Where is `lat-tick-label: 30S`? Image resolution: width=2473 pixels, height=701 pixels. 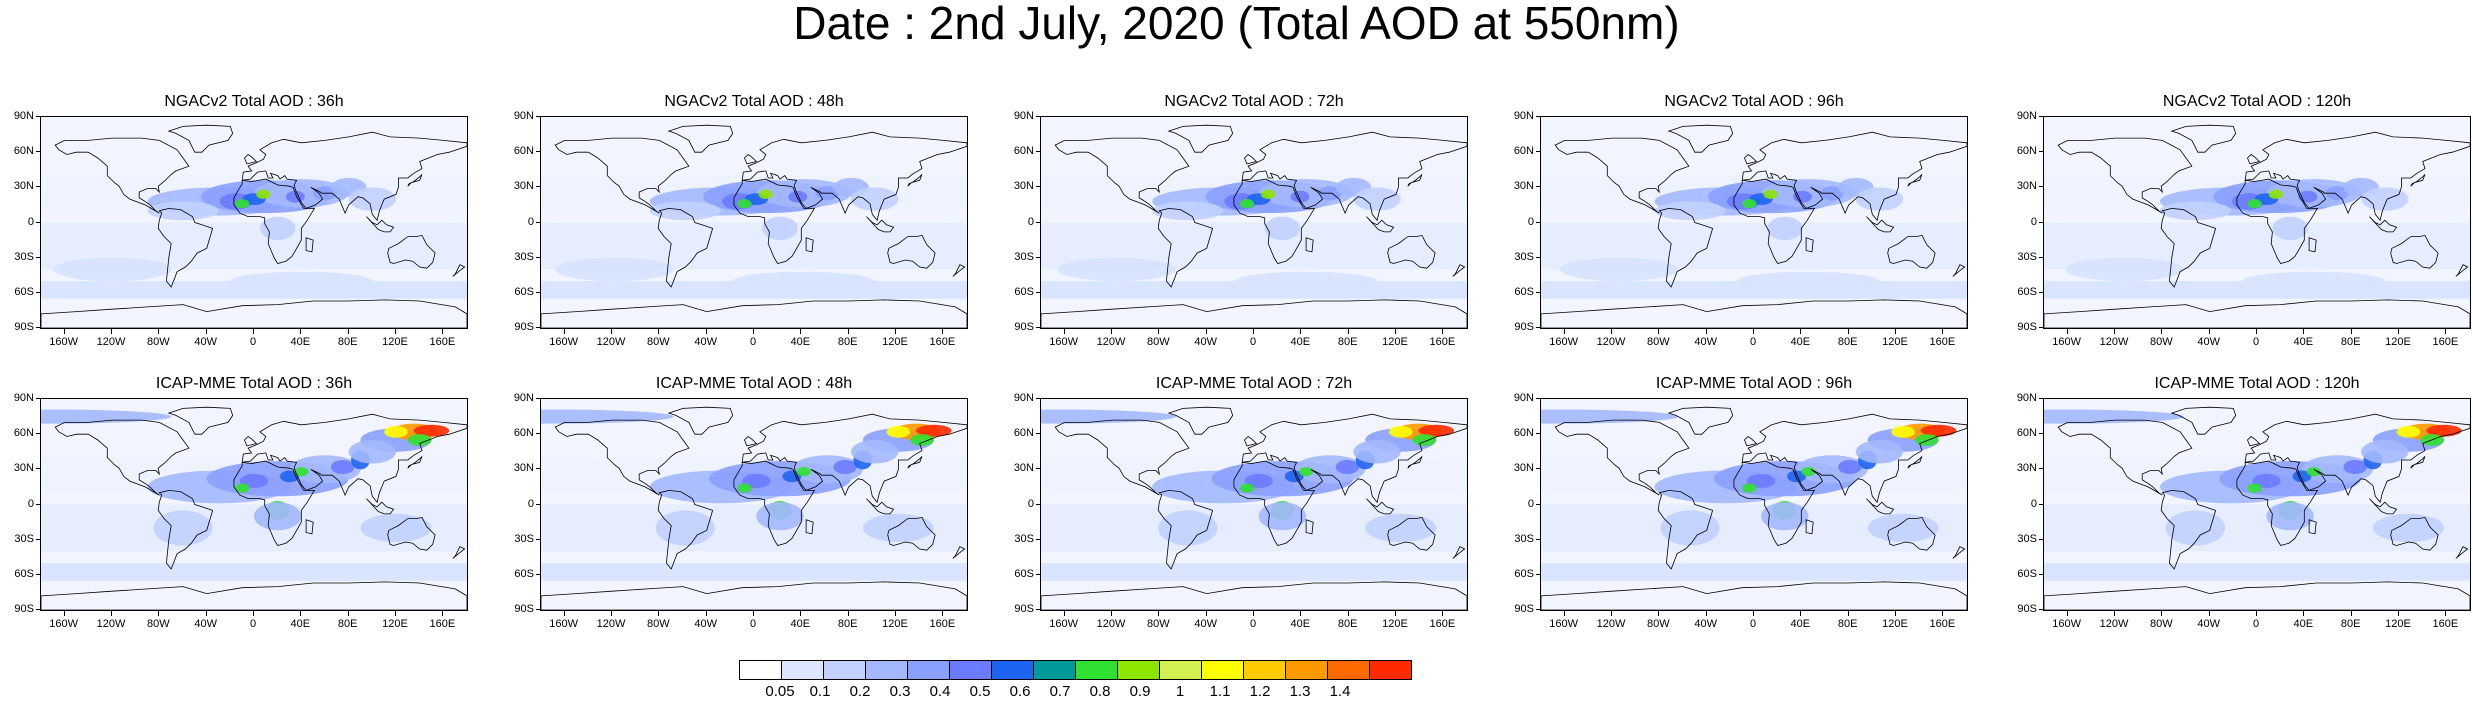
lat-tick-label: 30S is located at coordinates (1024, 256).